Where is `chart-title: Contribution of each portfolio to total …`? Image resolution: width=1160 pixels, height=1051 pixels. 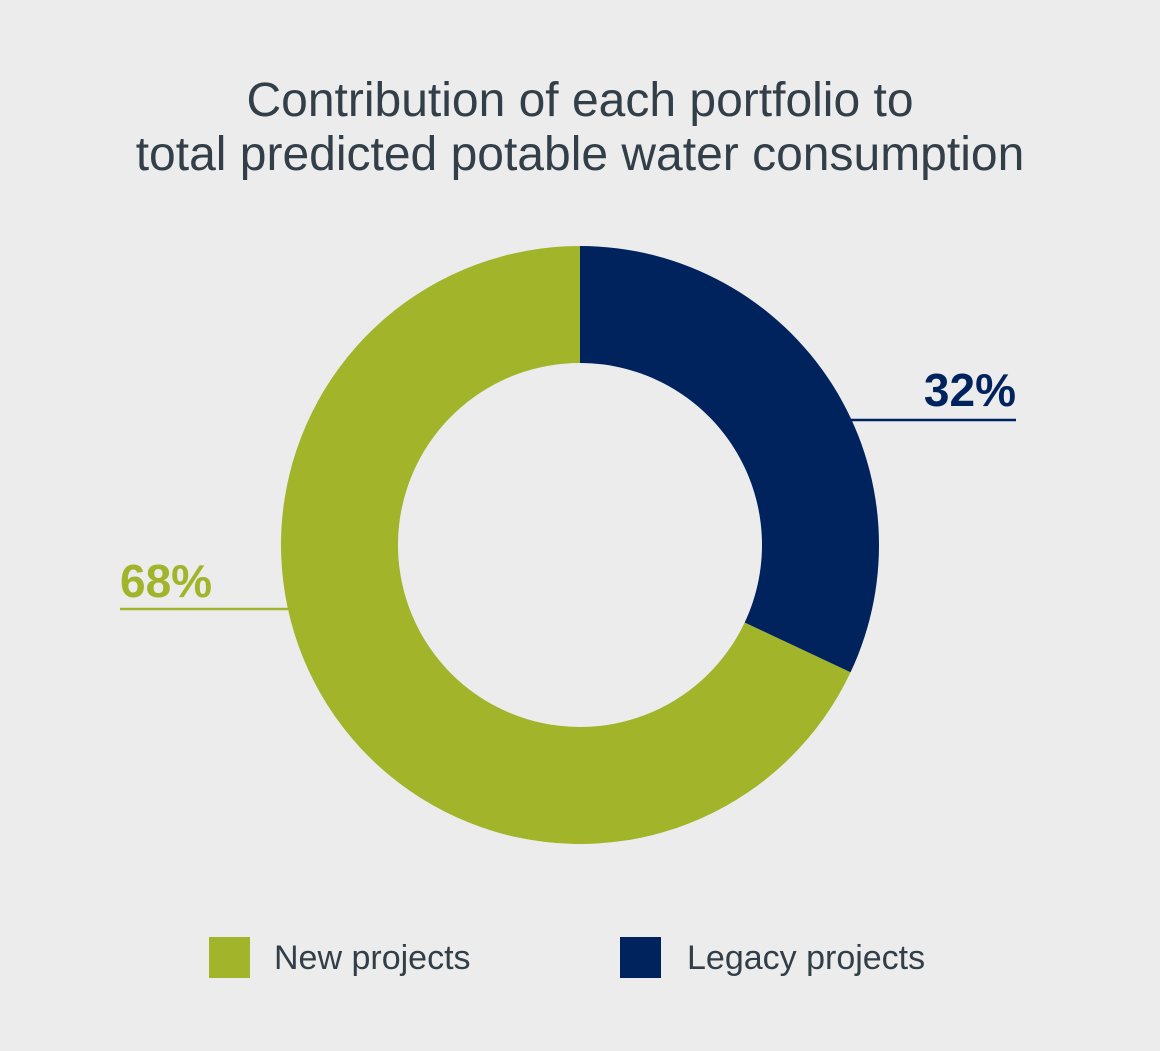 chart-title: Contribution of each portfolio to total … is located at coordinates (580, 128).